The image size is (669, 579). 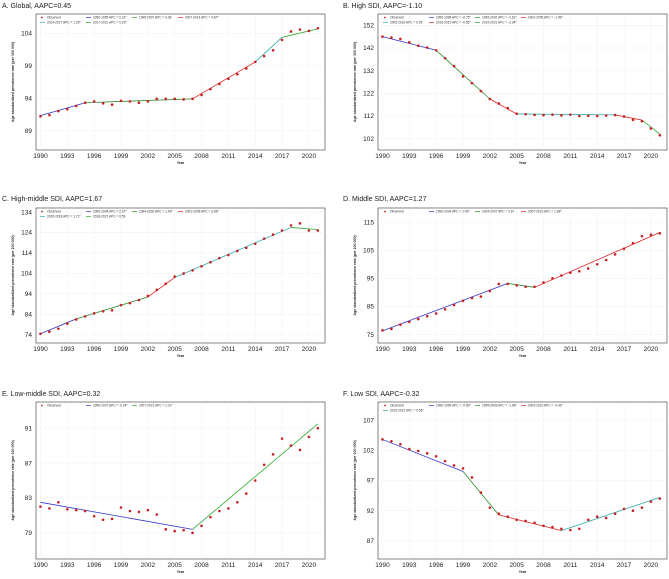 What do you see at coordinates (368, 250) in the screenshot?
I see `y-tick-label: 105` at bounding box center [368, 250].